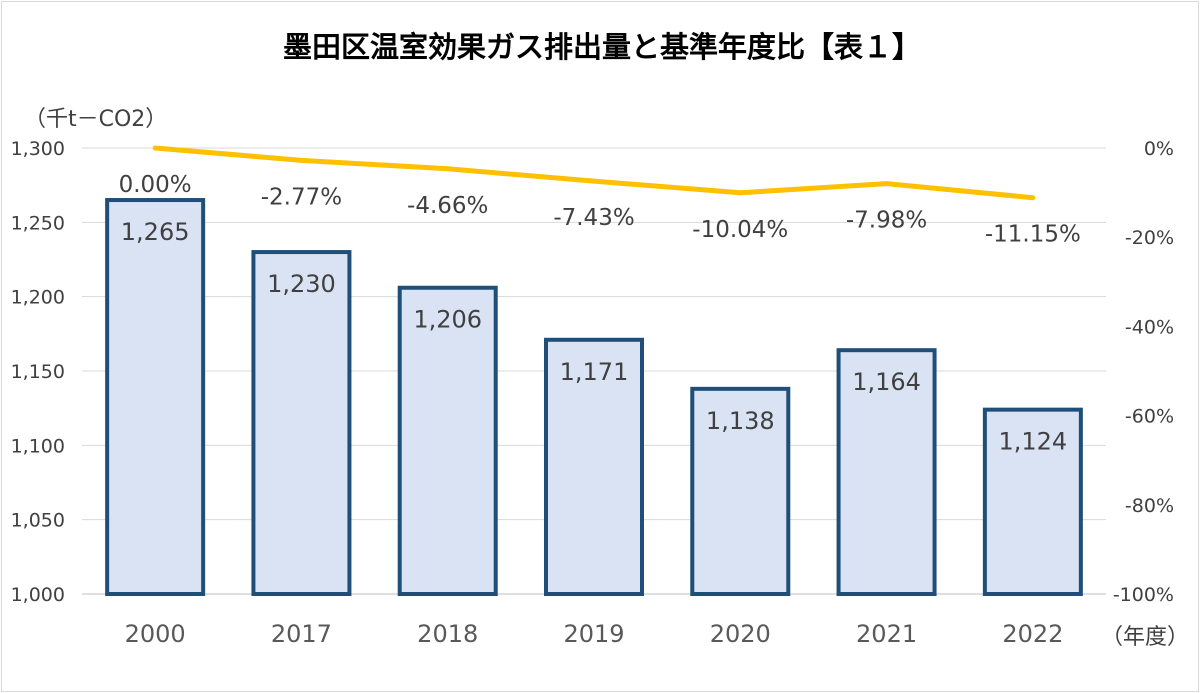  Describe the element at coordinates (1149, 327) in the screenshot. I see `y2-tick-label: -40%` at that location.